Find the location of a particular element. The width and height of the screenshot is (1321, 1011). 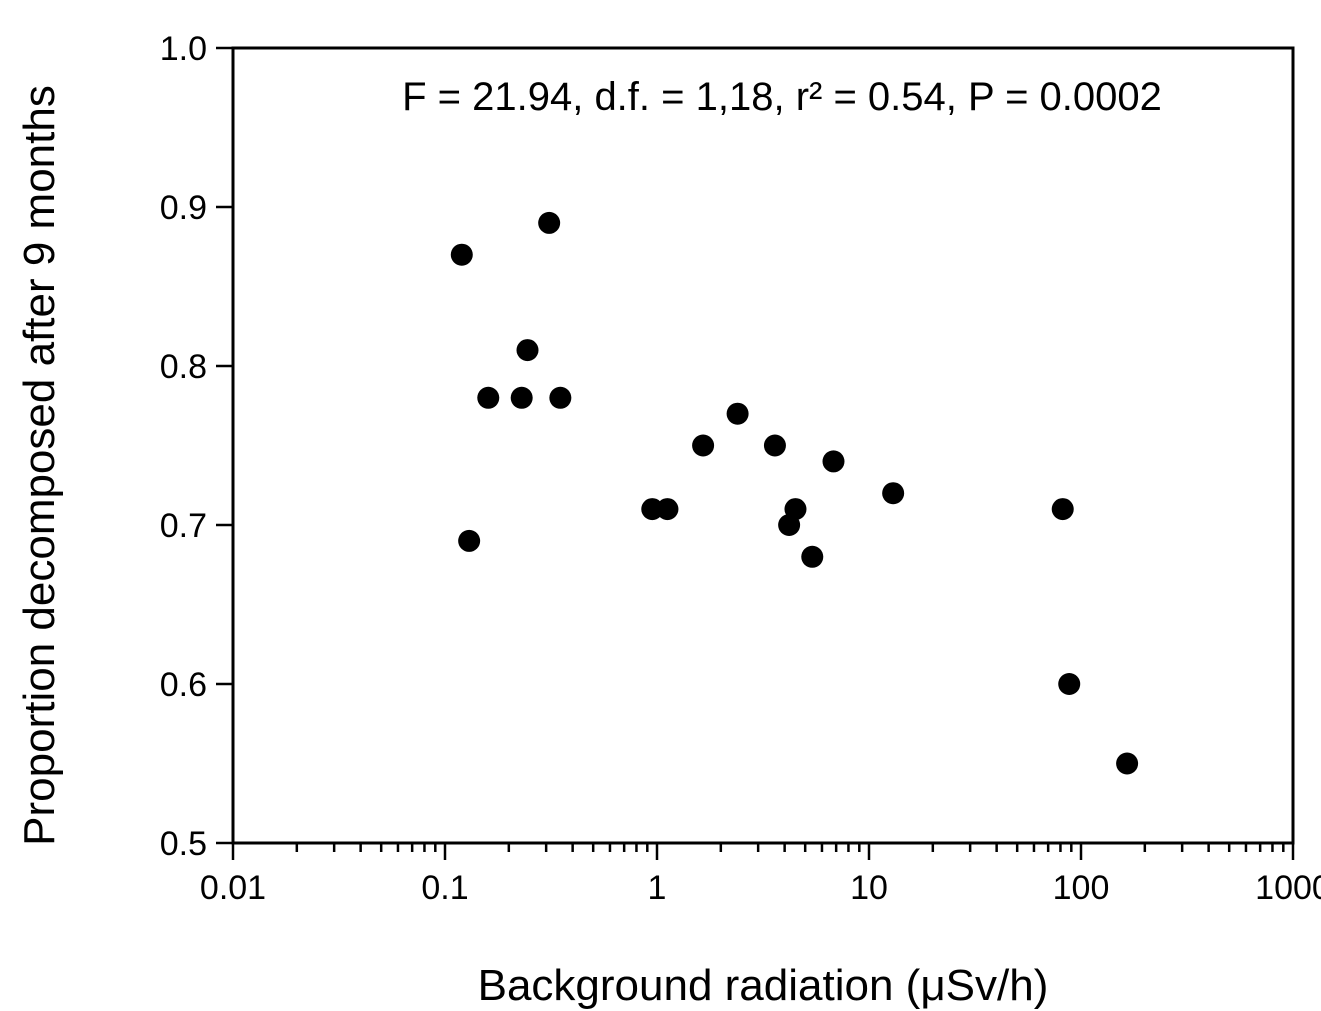

y-tick-label: 0.6 is located at coordinates (183, 685).